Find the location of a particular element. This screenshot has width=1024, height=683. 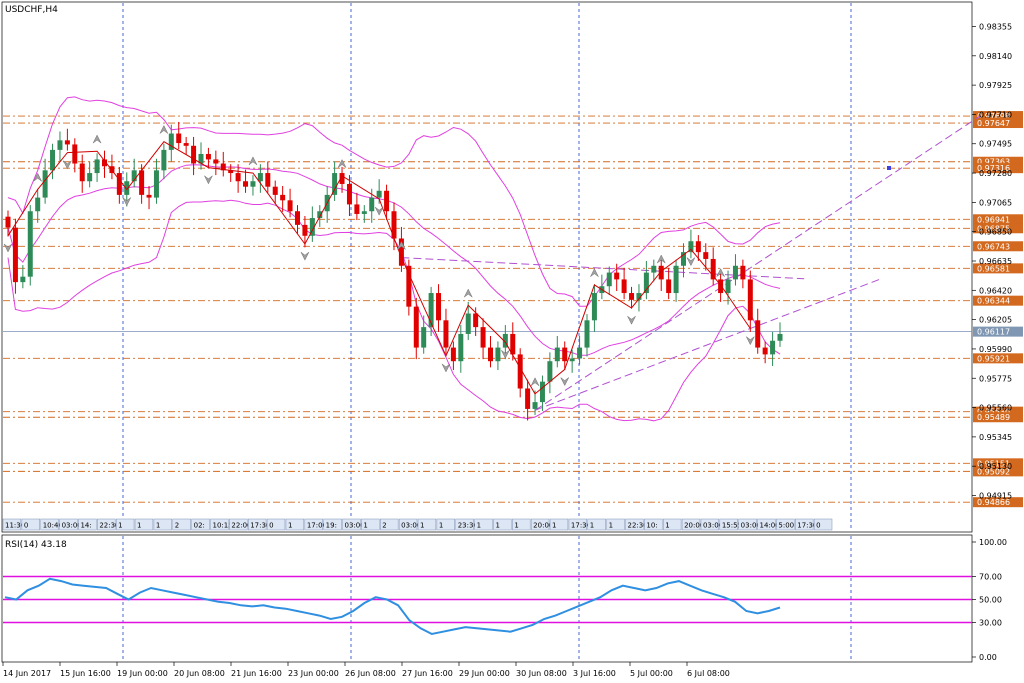

rsi-tick-label: 30.00 is located at coordinates (990, 623).